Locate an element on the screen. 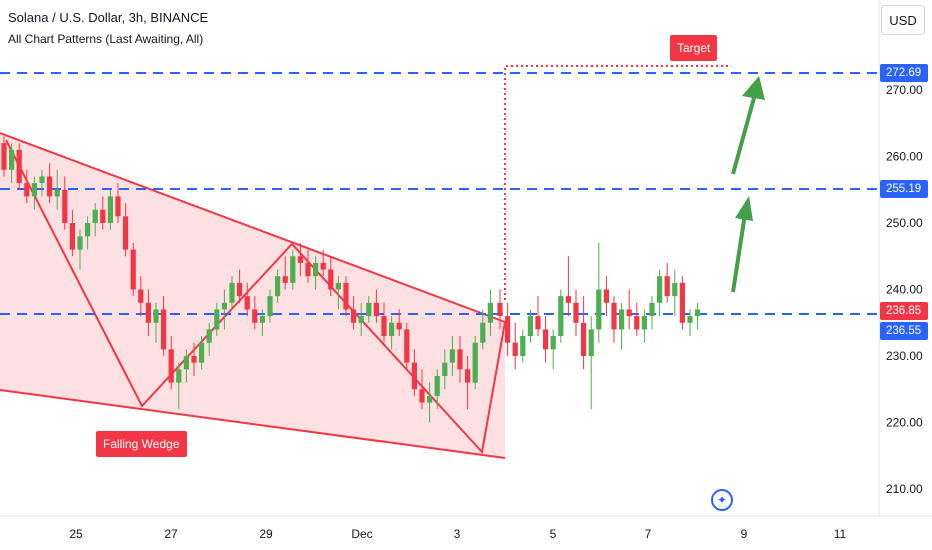  price-label-upper-target: 272.69 is located at coordinates (904, 73).